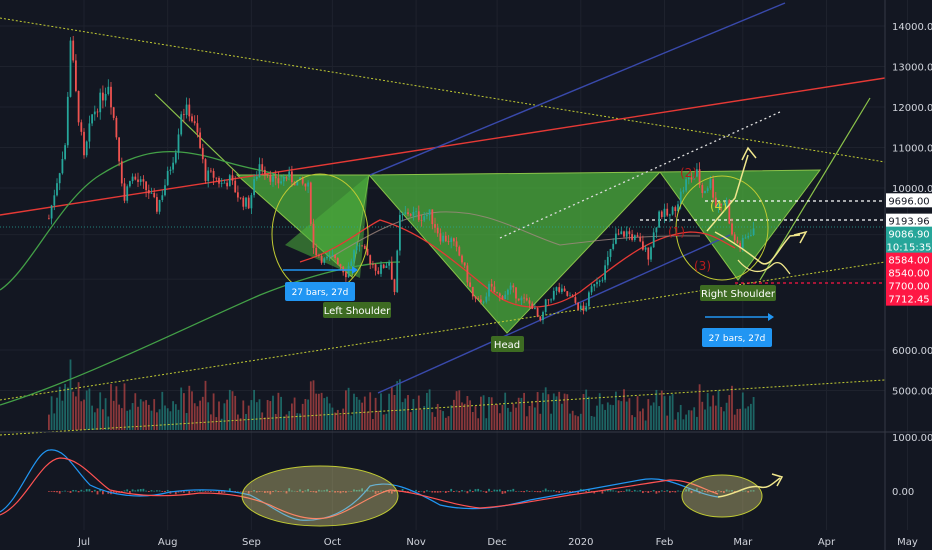  I want to click on macd-projection-arrow, so click(750, 485).